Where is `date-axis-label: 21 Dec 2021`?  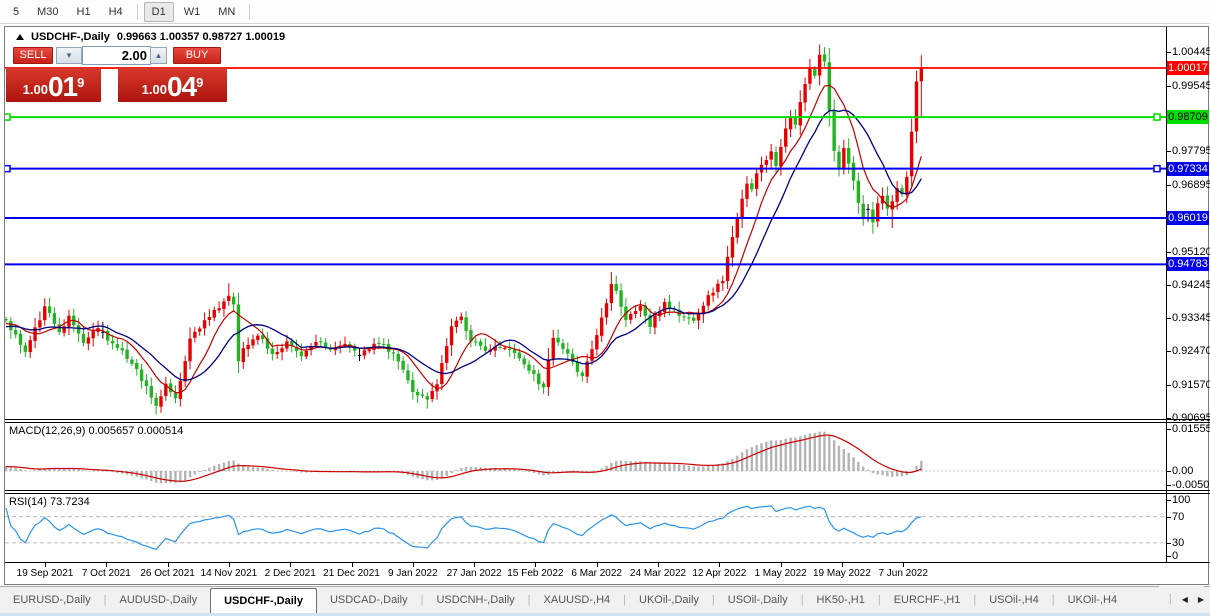 date-axis-label: 21 Dec 2021 is located at coordinates (351, 573).